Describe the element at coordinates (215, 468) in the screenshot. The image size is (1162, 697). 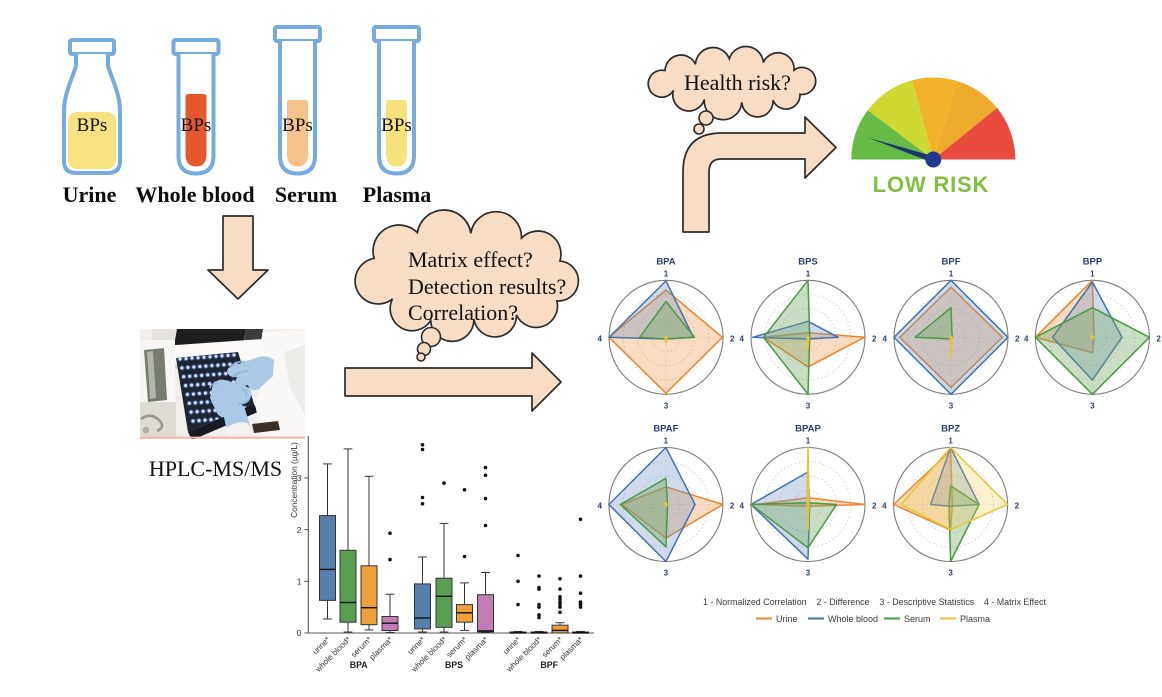
I see `svg-text: HPLC-MS/MS` at that location.